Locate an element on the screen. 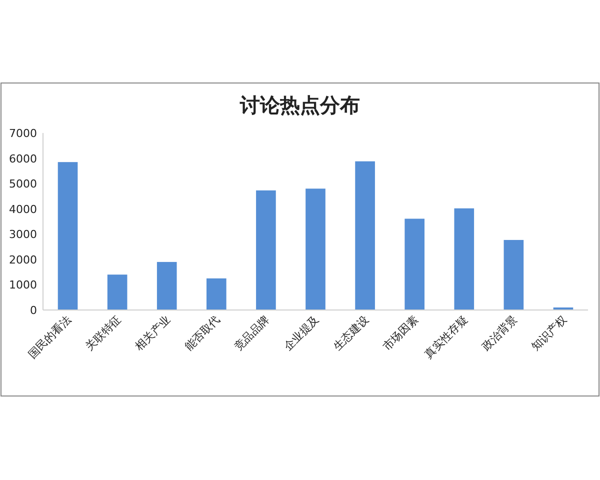 The image size is (600, 480). x-tick-label: 市场因素 is located at coordinates (400, 333).